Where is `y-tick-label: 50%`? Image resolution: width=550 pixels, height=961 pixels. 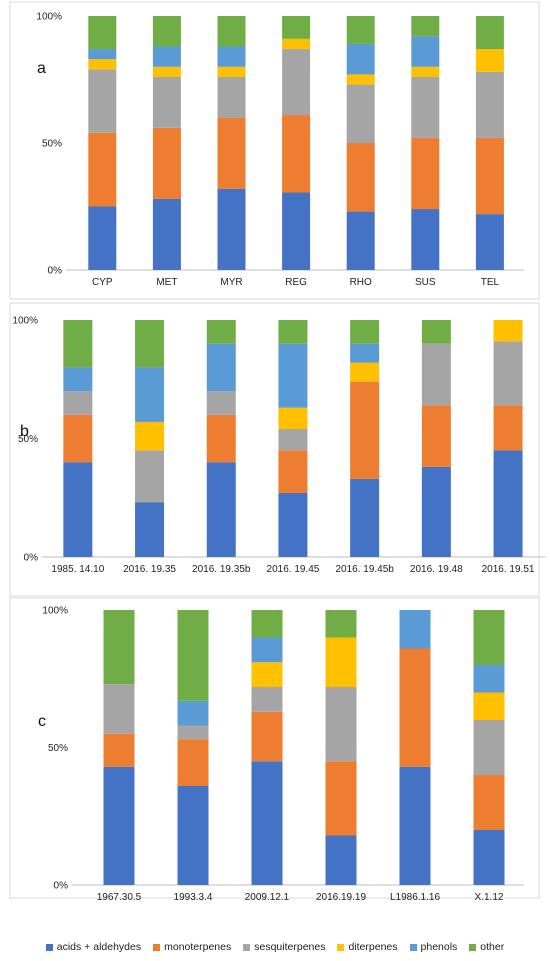
y-tick-label: 50% is located at coordinates (28, 439).